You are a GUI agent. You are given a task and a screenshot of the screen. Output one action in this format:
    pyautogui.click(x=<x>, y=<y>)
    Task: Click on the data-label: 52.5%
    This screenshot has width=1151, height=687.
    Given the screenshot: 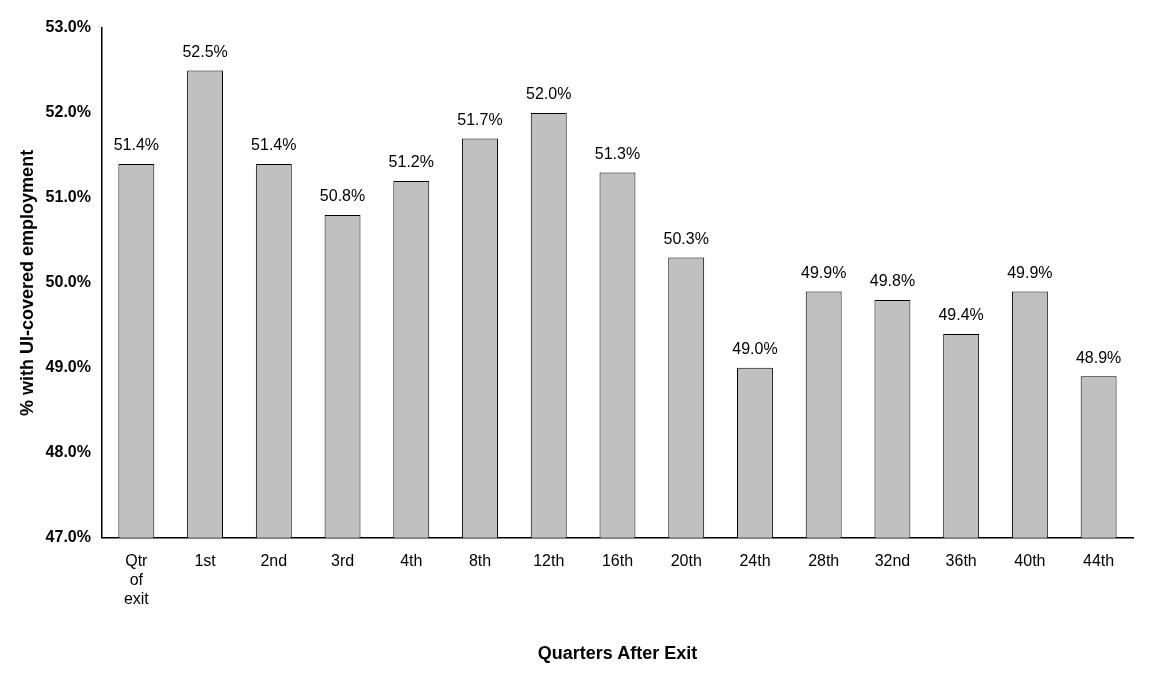 What is the action you would take?
    pyautogui.click(x=205, y=51)
    